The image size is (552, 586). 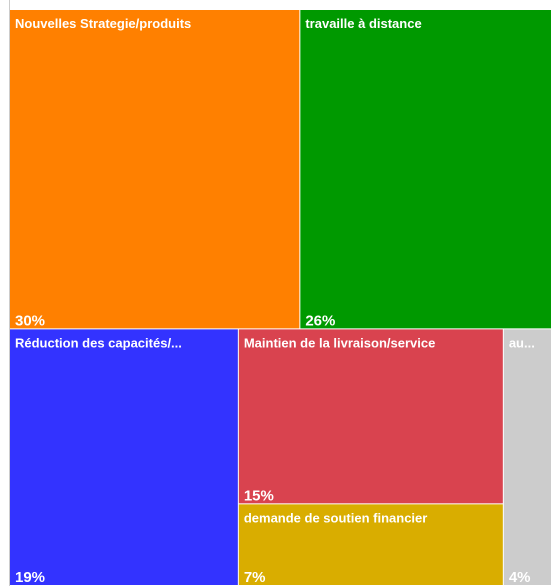 I want to click on value-label: 7%, so click(x=255, y=577).